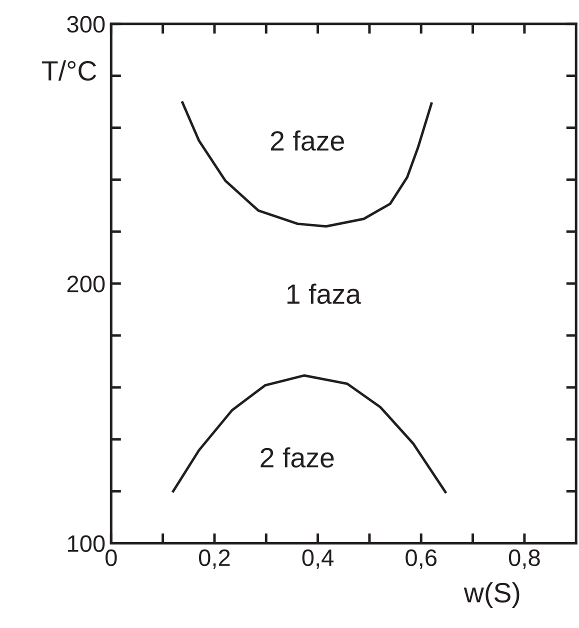  Describe the element at coordinates (214, 559) in the screenshot. I see `x-tick-label: 0,2` at that location.